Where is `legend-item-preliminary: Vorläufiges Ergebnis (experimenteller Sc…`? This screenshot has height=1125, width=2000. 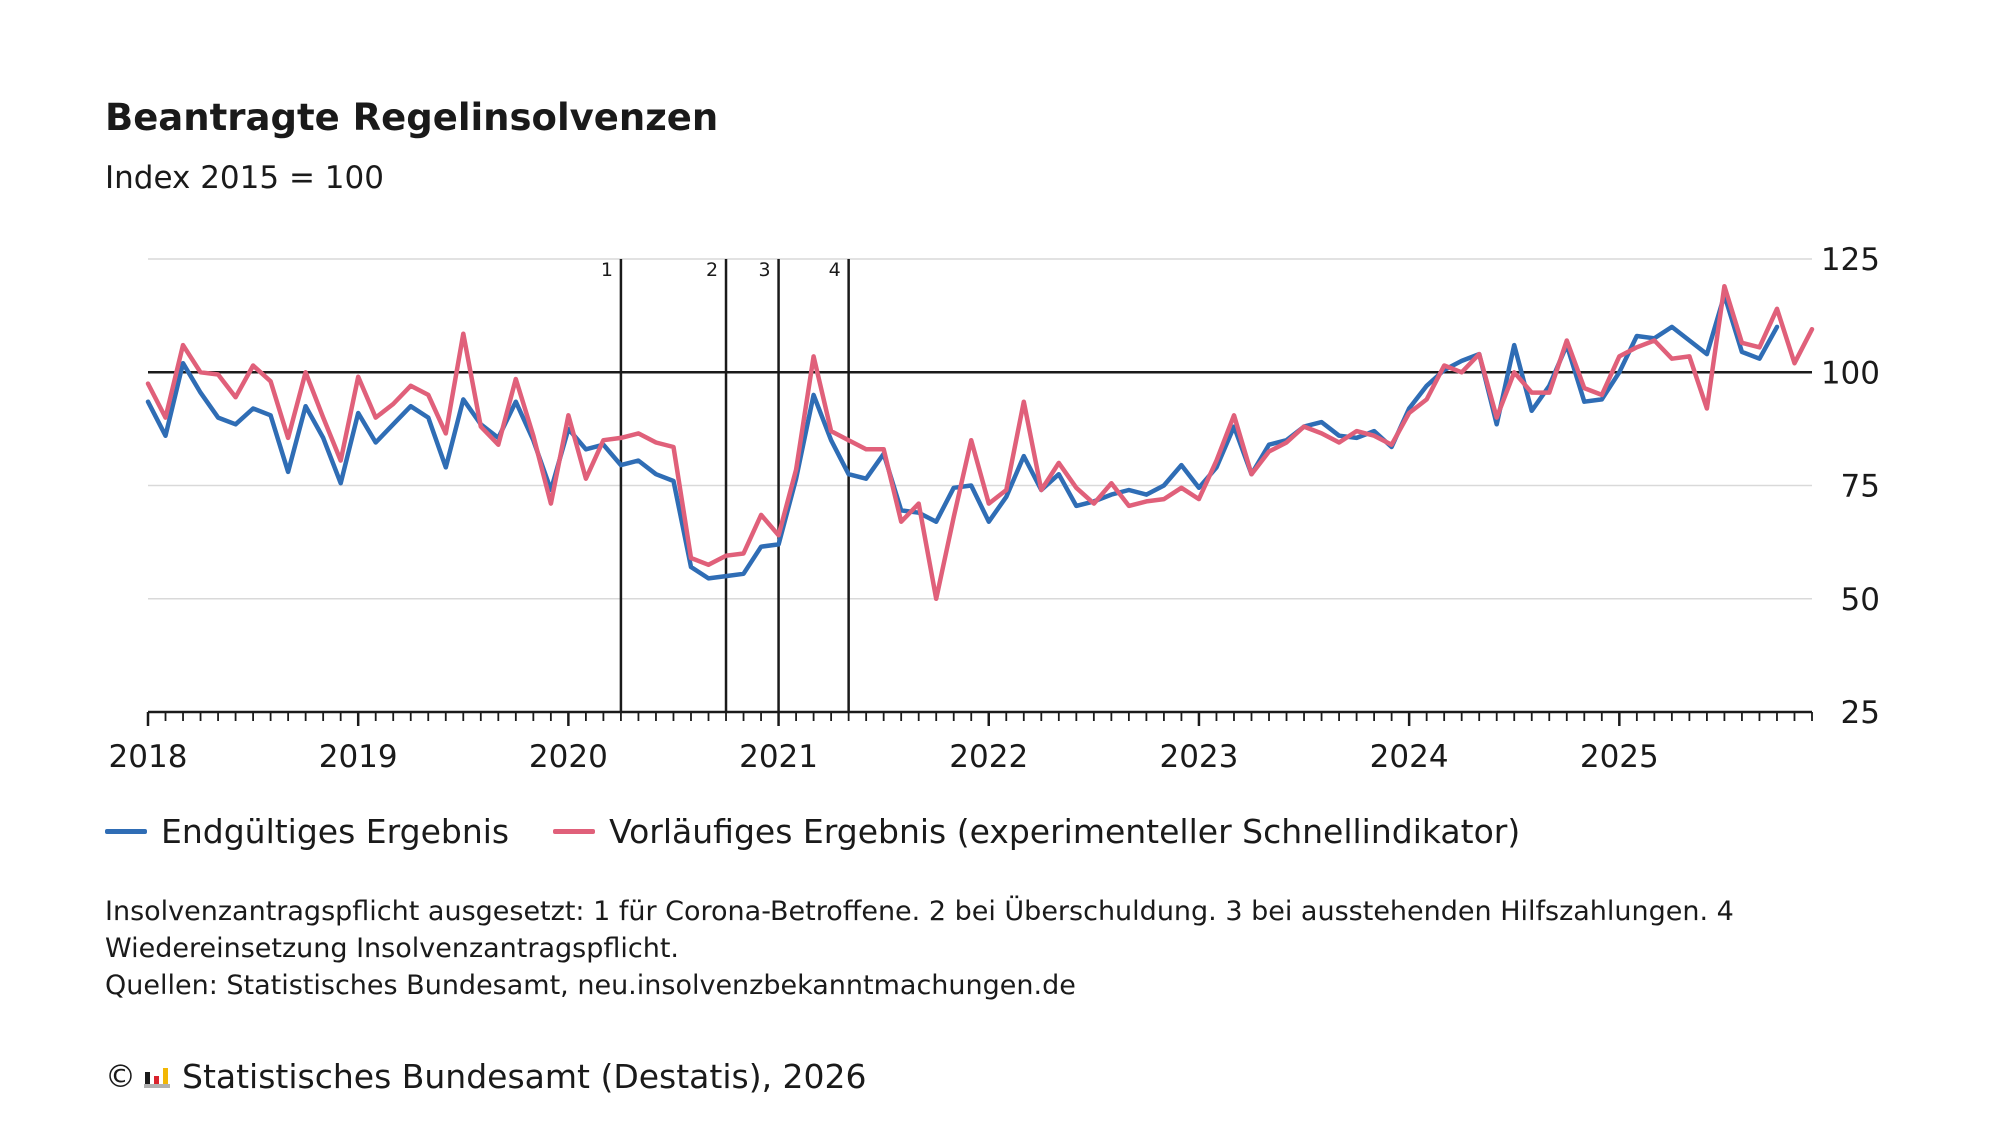 legend-item-preliminary: Vorläufiges Ergebnis (experimenteller Sc… is located at coordinates (1036, 831).